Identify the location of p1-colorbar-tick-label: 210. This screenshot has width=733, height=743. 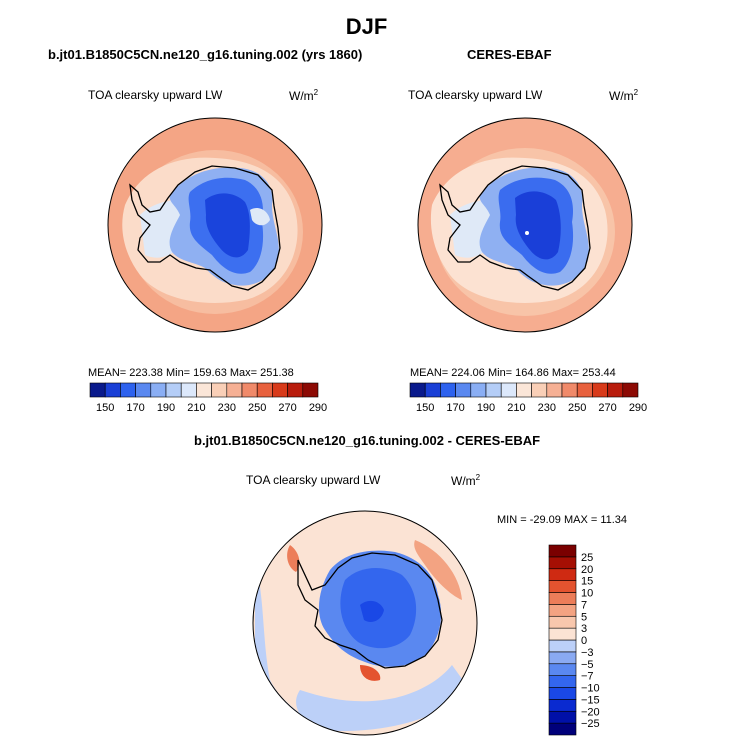
(196, 408).